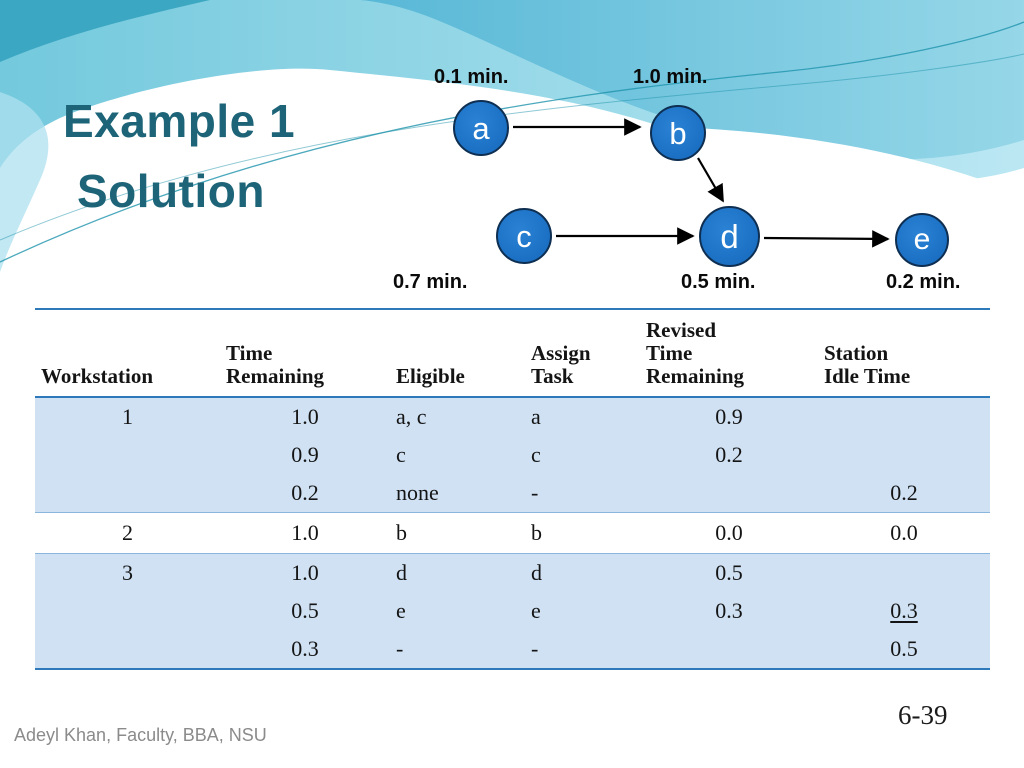 Image resolution: width=1024 pixels, height=768 pixels. Describe the element at coordinates (536, 416) in the screenshot. I see `cell-g1-r1-c4: a` at that location.